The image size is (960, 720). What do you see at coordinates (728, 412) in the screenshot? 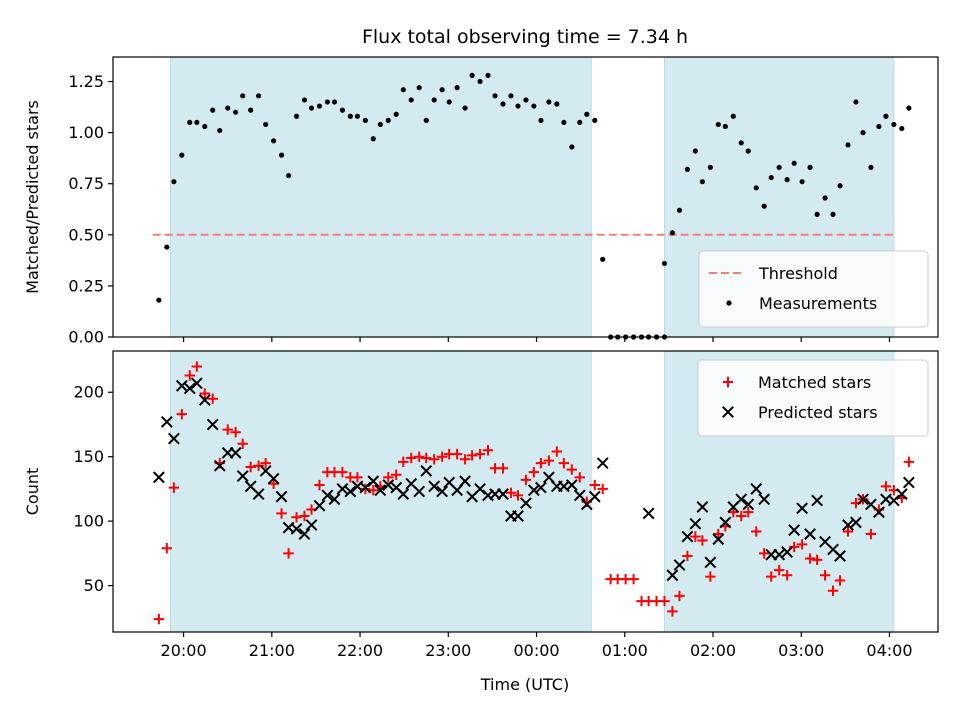
I see `legend-marker` at bounding box center [728, 412].